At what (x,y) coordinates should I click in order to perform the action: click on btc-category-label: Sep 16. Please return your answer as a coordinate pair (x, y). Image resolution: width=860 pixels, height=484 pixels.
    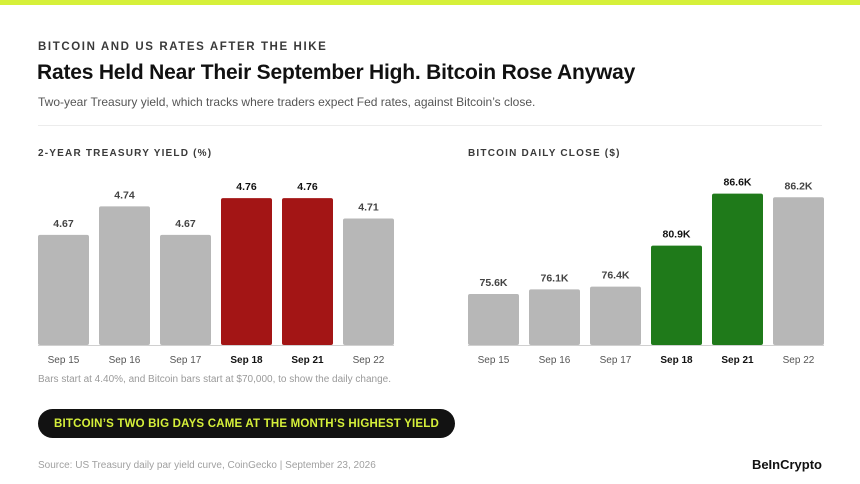
    Looking at the image, I should click on (555, 360).